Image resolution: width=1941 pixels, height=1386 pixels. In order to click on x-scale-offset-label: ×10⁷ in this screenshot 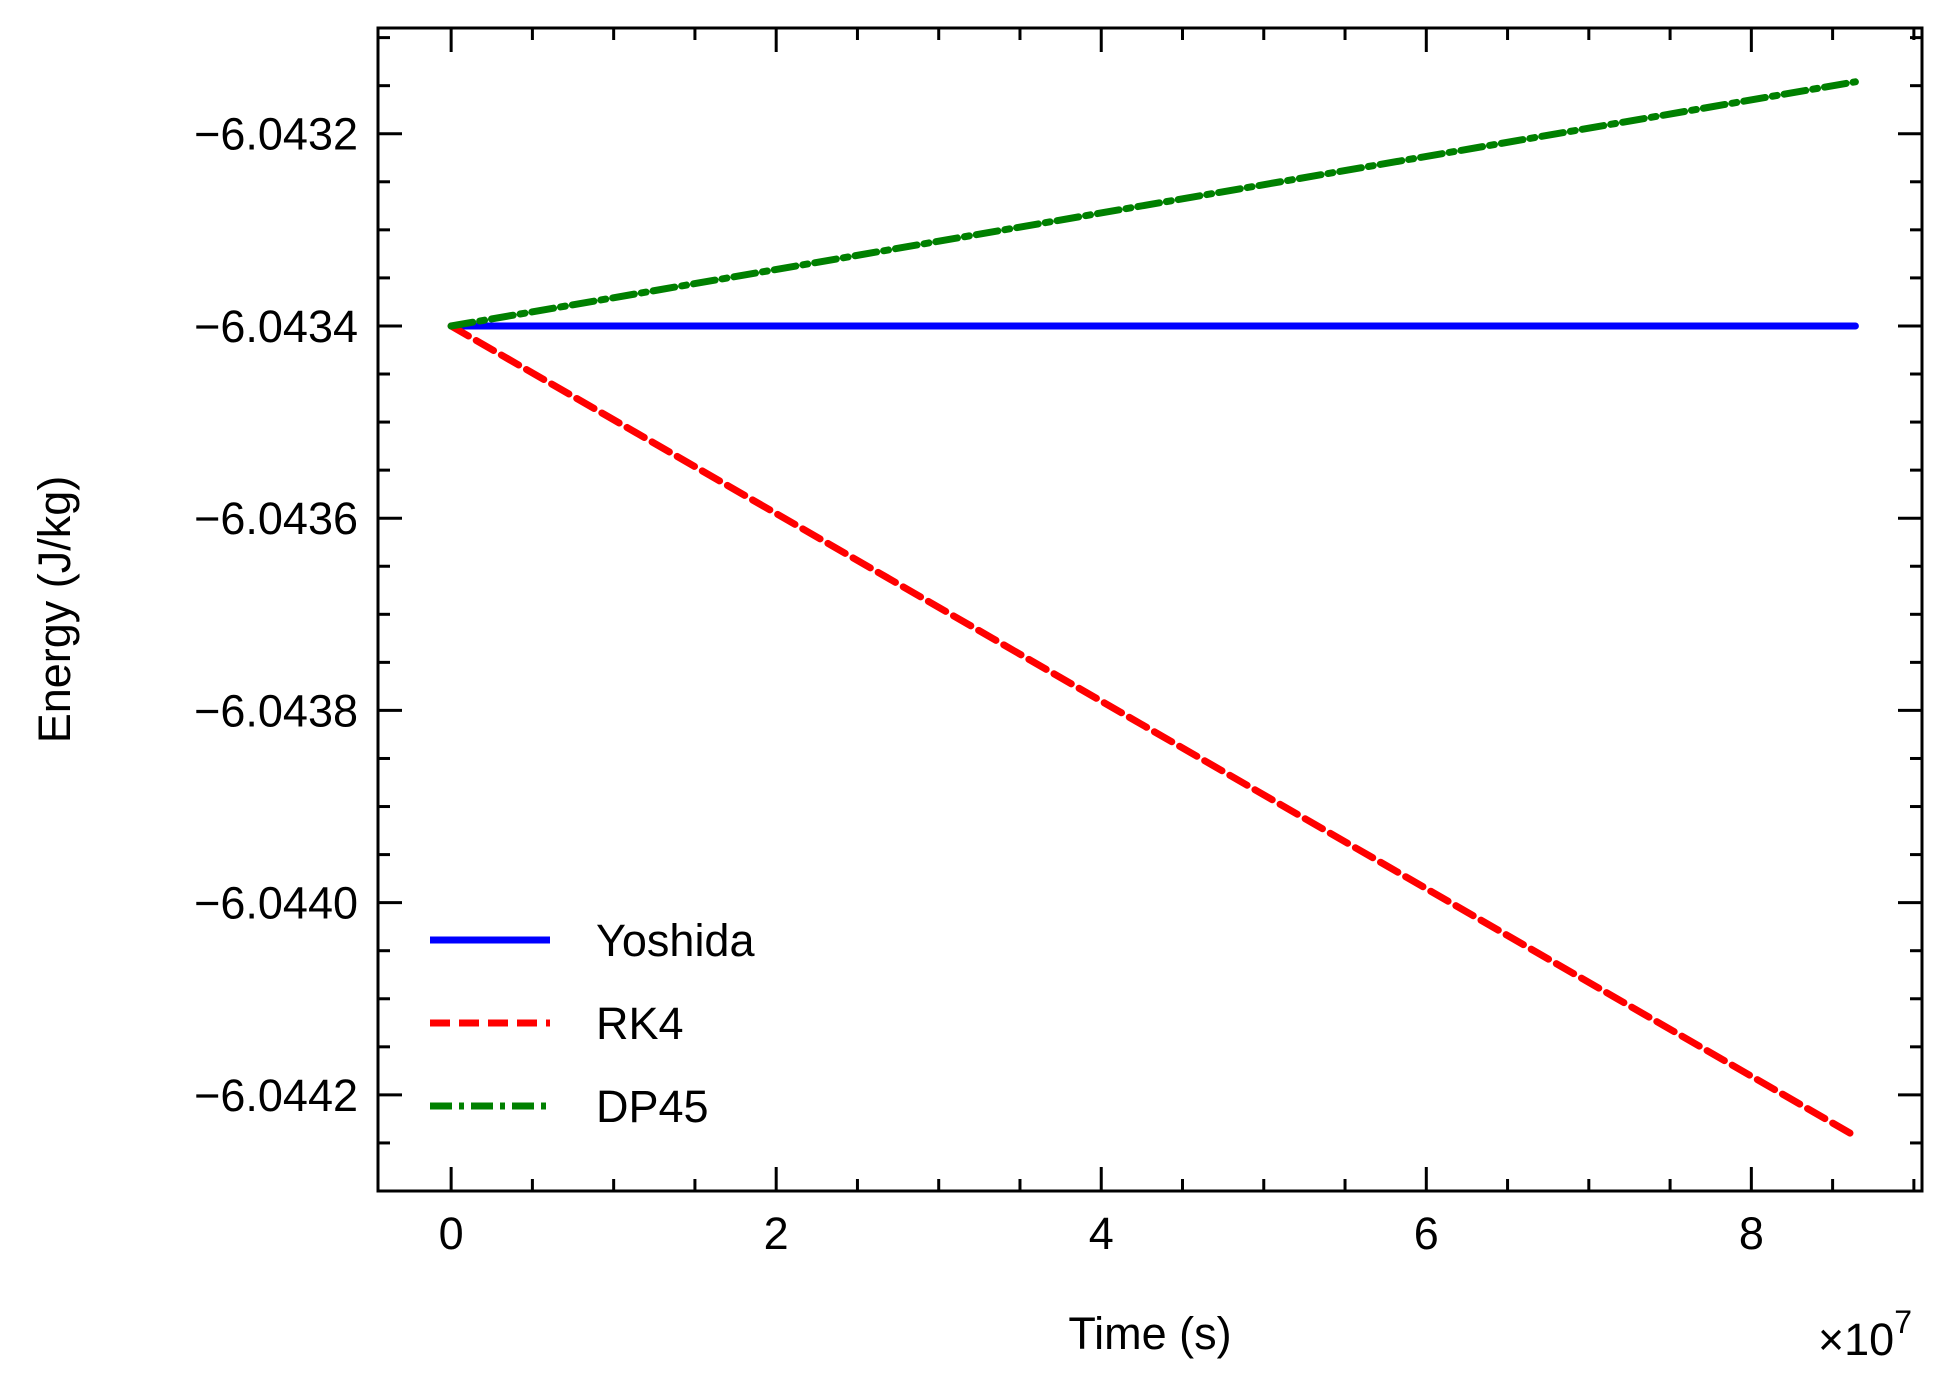, I will do `click(1865, 1334)`.